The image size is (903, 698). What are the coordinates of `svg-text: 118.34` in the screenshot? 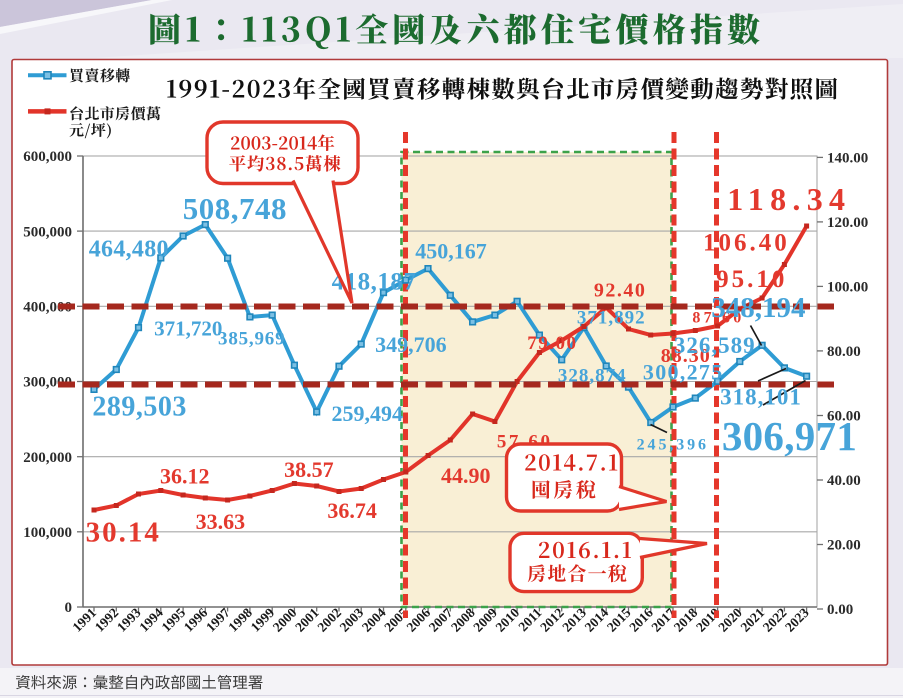 It's located at (789, 199).